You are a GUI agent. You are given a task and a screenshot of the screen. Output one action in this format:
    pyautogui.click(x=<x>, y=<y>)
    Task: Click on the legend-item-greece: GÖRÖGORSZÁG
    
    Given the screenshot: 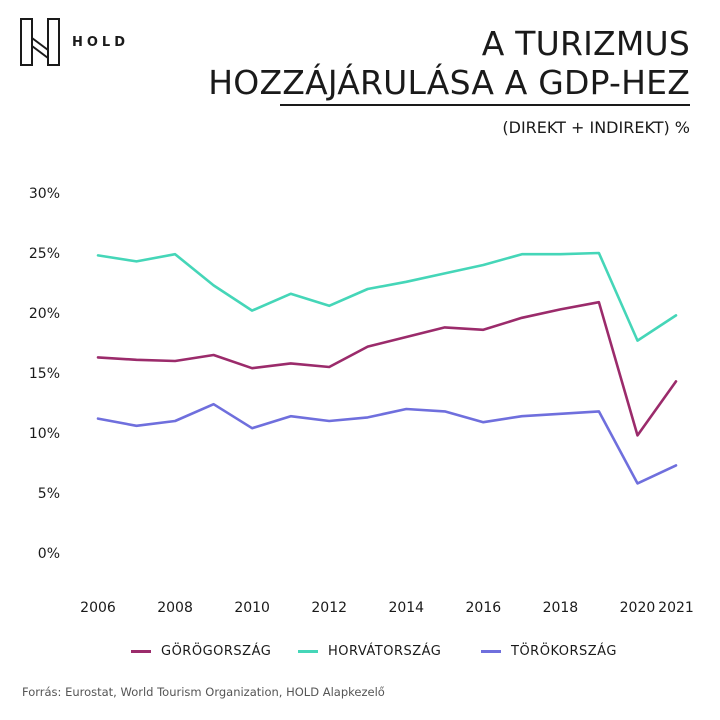 What is the action you would take?
    pyautogui.click(x=201, y=651)
    